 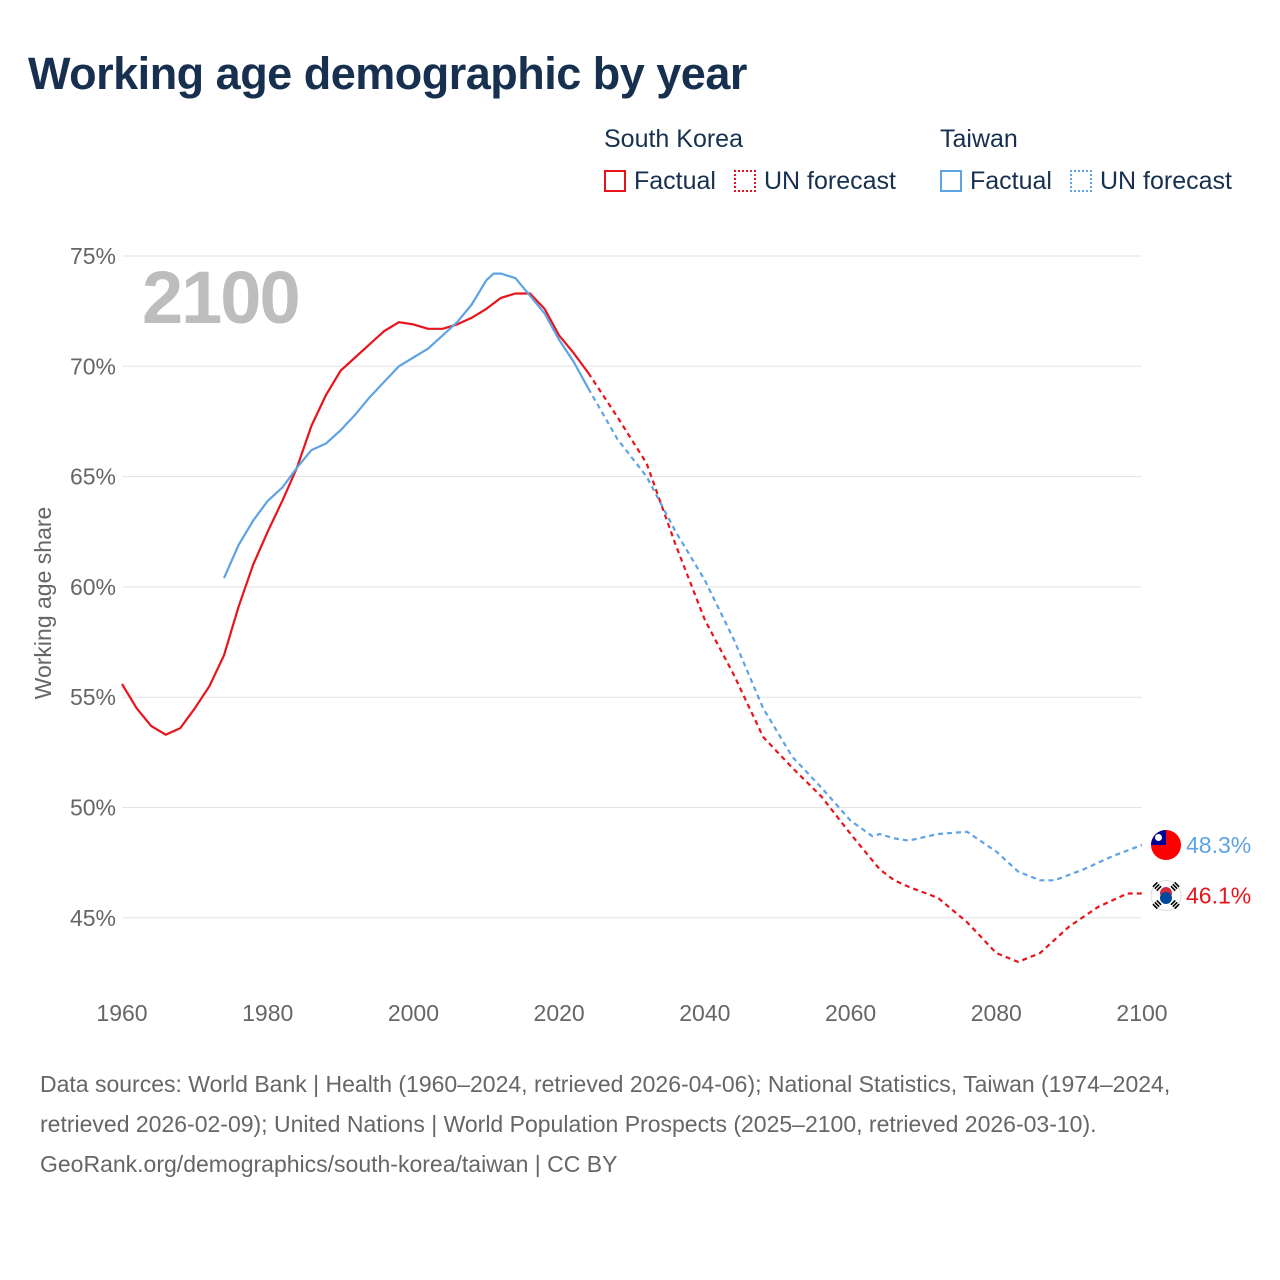 I want to click on y-axis-label: Working age share, so click(x=43, y=603).